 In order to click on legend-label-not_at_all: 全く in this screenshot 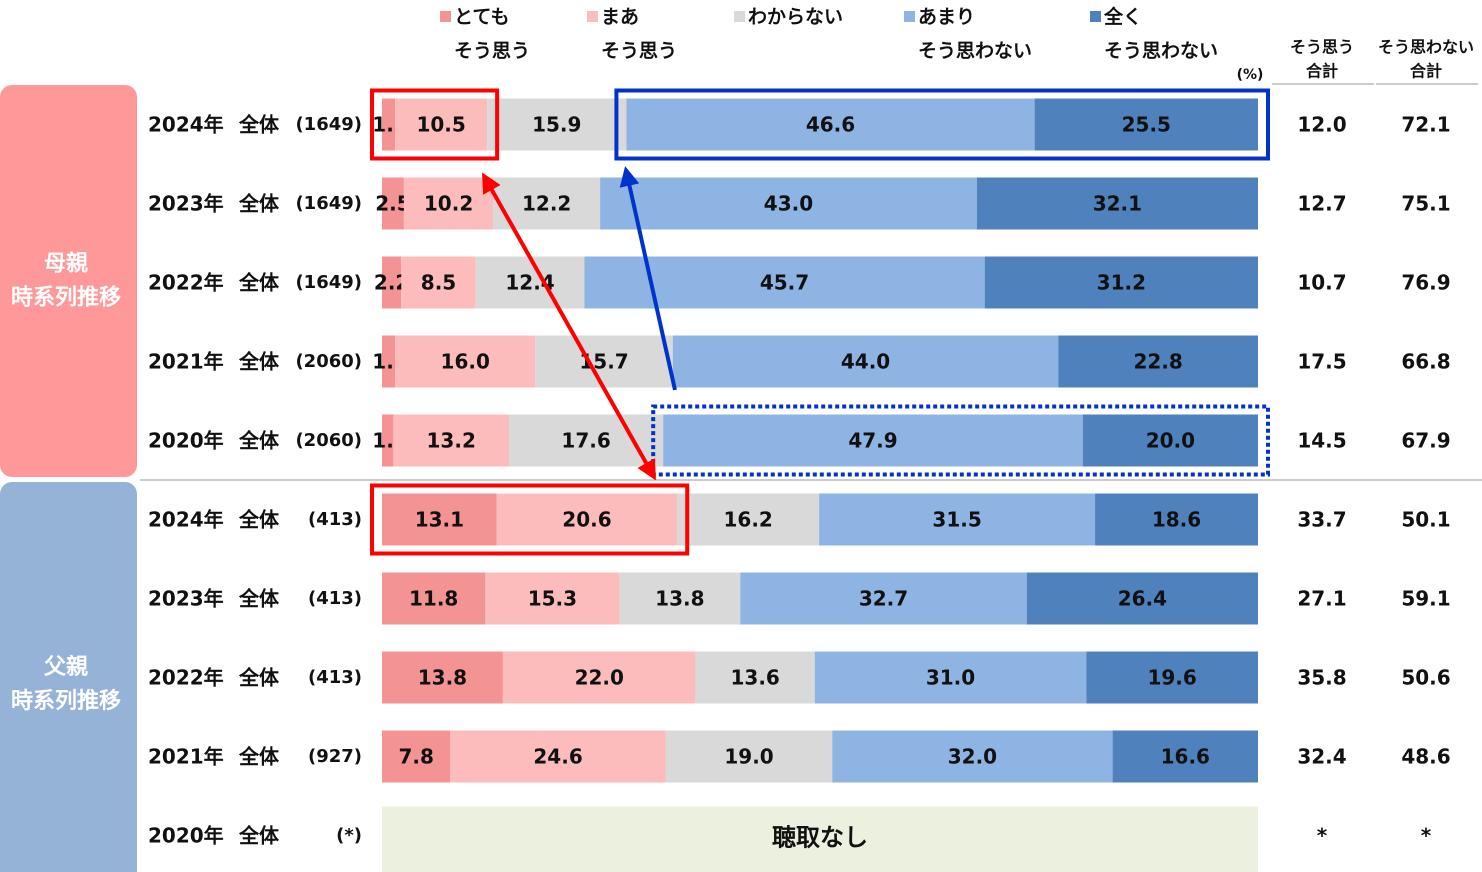, I will do `click(1122, 16)`.